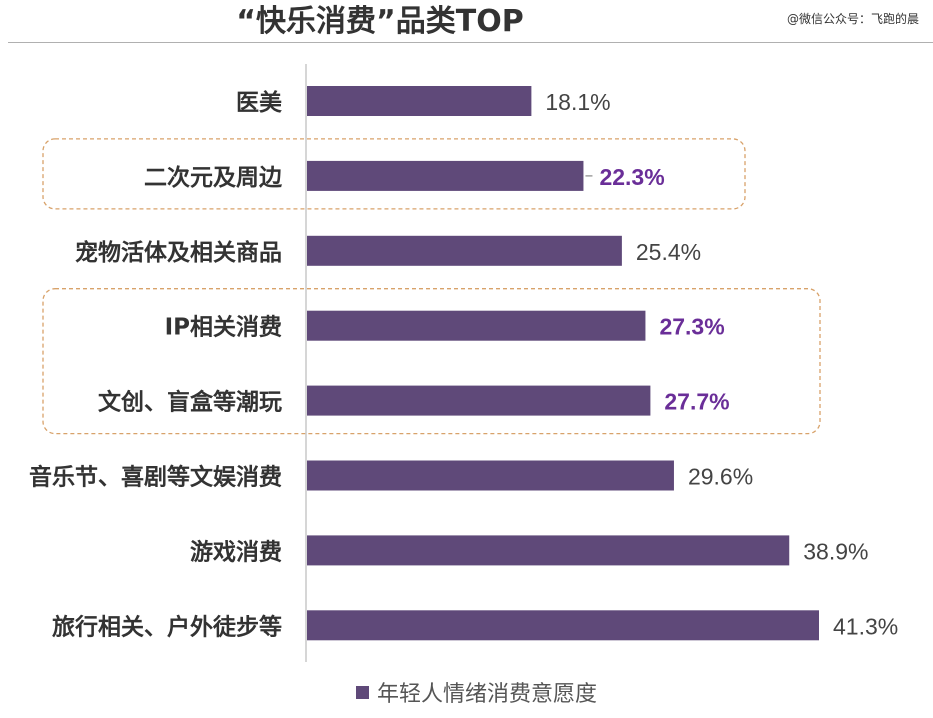 Image resolution: width=933 pixels, height=718 pixels. I want to click on legend: 年轻人情绪消费意愿度, so click(476, 692).